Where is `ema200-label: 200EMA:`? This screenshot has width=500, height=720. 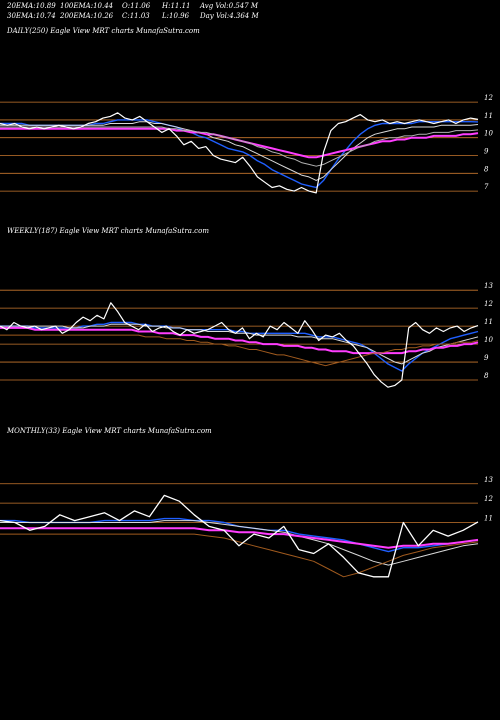 ema200-label: 200EMA: is located at coordinates (77, 16).